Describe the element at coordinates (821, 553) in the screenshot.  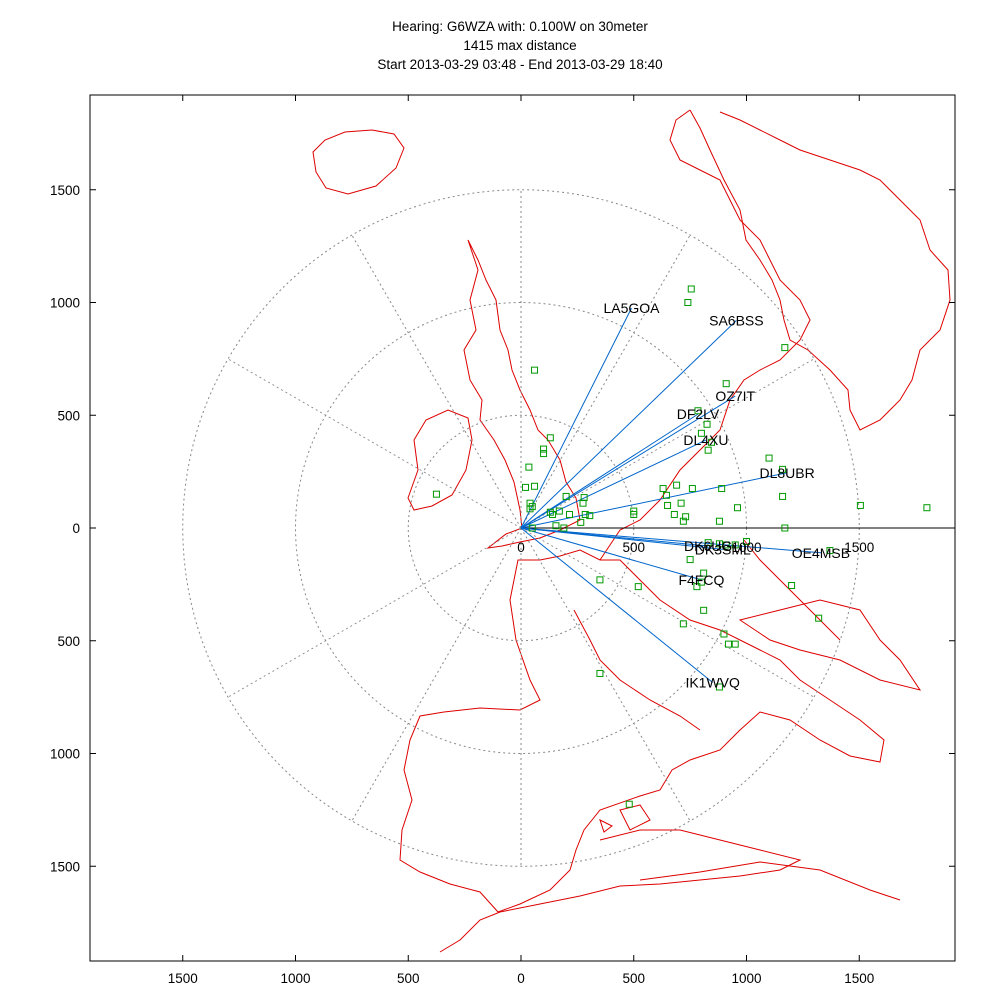
I see `station-label: OE4MSB` at that location.